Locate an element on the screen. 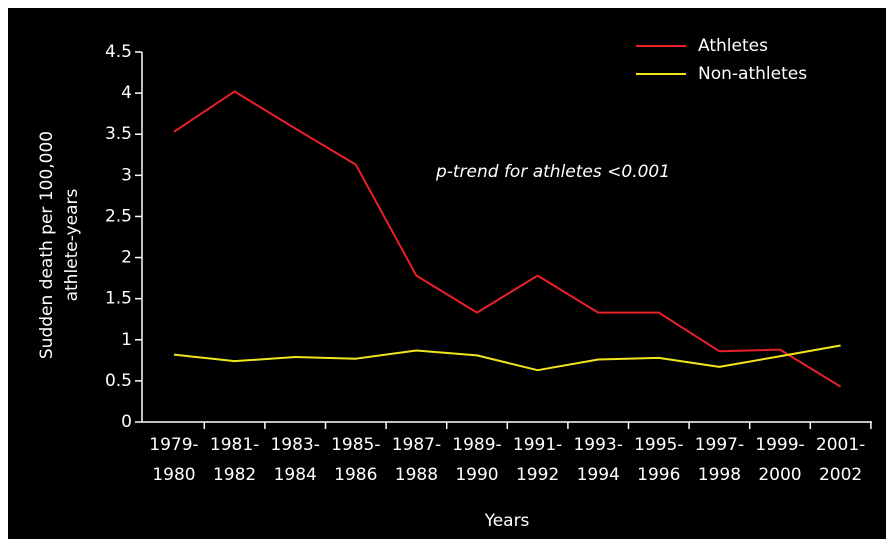  x-tick-label-line: 1991- is located at coordinates (537, 445).